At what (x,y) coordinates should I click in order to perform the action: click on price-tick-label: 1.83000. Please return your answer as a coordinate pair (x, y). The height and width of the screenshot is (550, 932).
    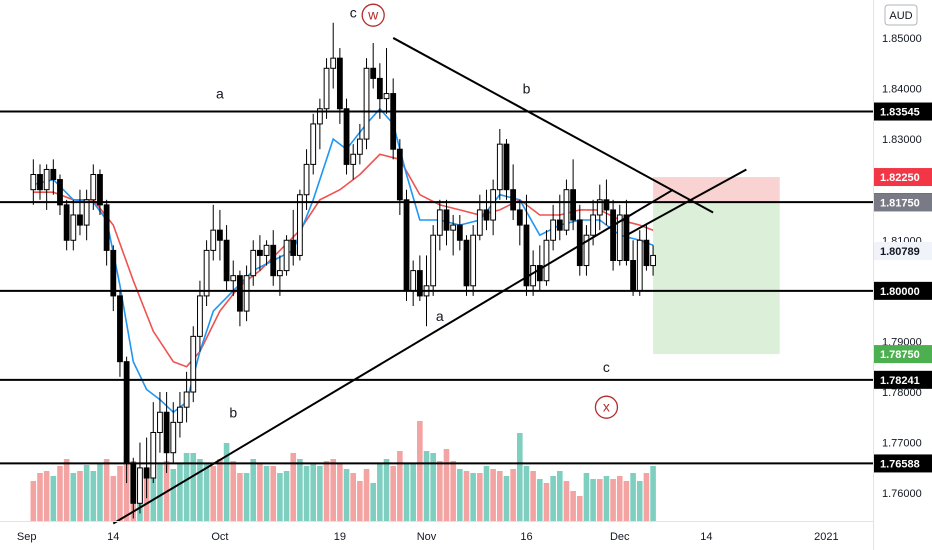
    Looking at the image, I should click on (902, 140).